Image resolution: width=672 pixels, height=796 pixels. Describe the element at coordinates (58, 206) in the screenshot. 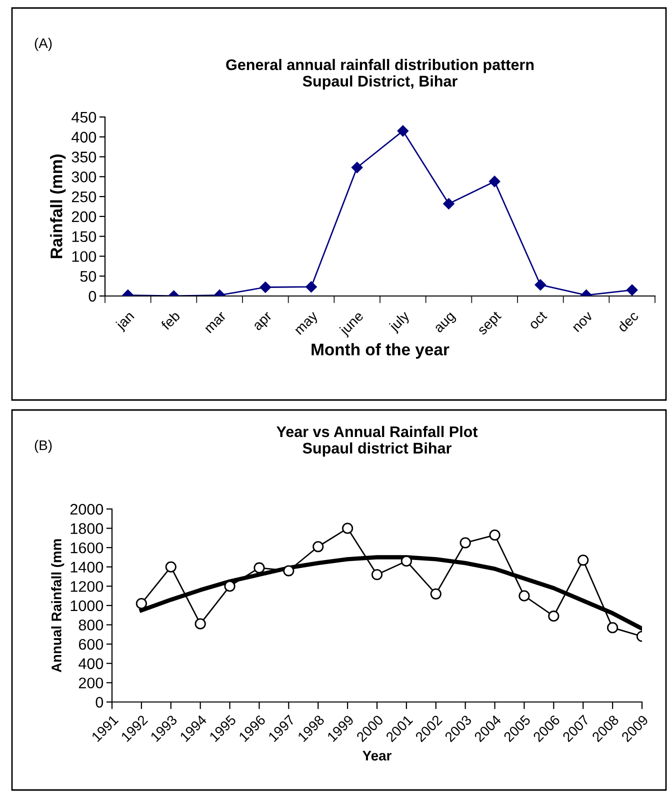

I see `y-axis-title: Rainfall (mm)` at that location.